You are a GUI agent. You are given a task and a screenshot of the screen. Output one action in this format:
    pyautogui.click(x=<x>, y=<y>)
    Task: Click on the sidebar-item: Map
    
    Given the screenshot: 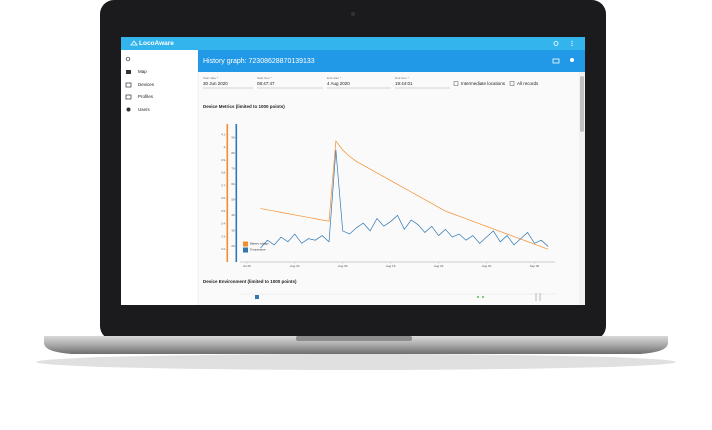 What is the action you would take?
    pyautogui.click(x=142, y=71)
    